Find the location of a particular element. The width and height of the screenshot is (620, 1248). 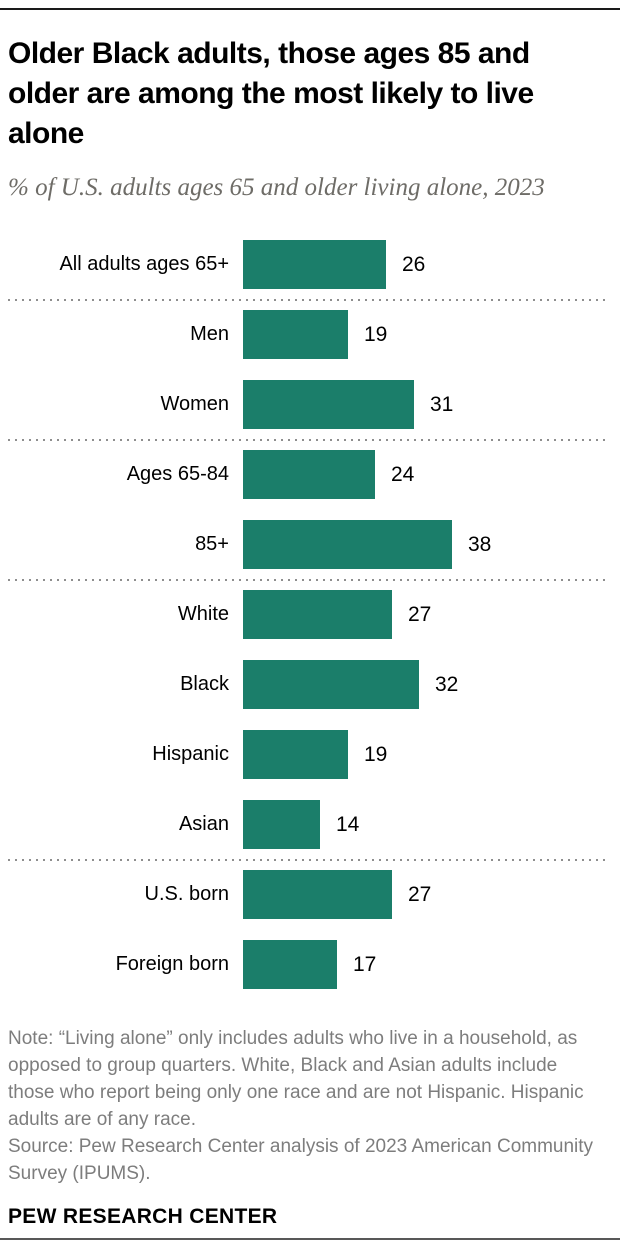

value-label: 17 is located at coordinates (365, 964).